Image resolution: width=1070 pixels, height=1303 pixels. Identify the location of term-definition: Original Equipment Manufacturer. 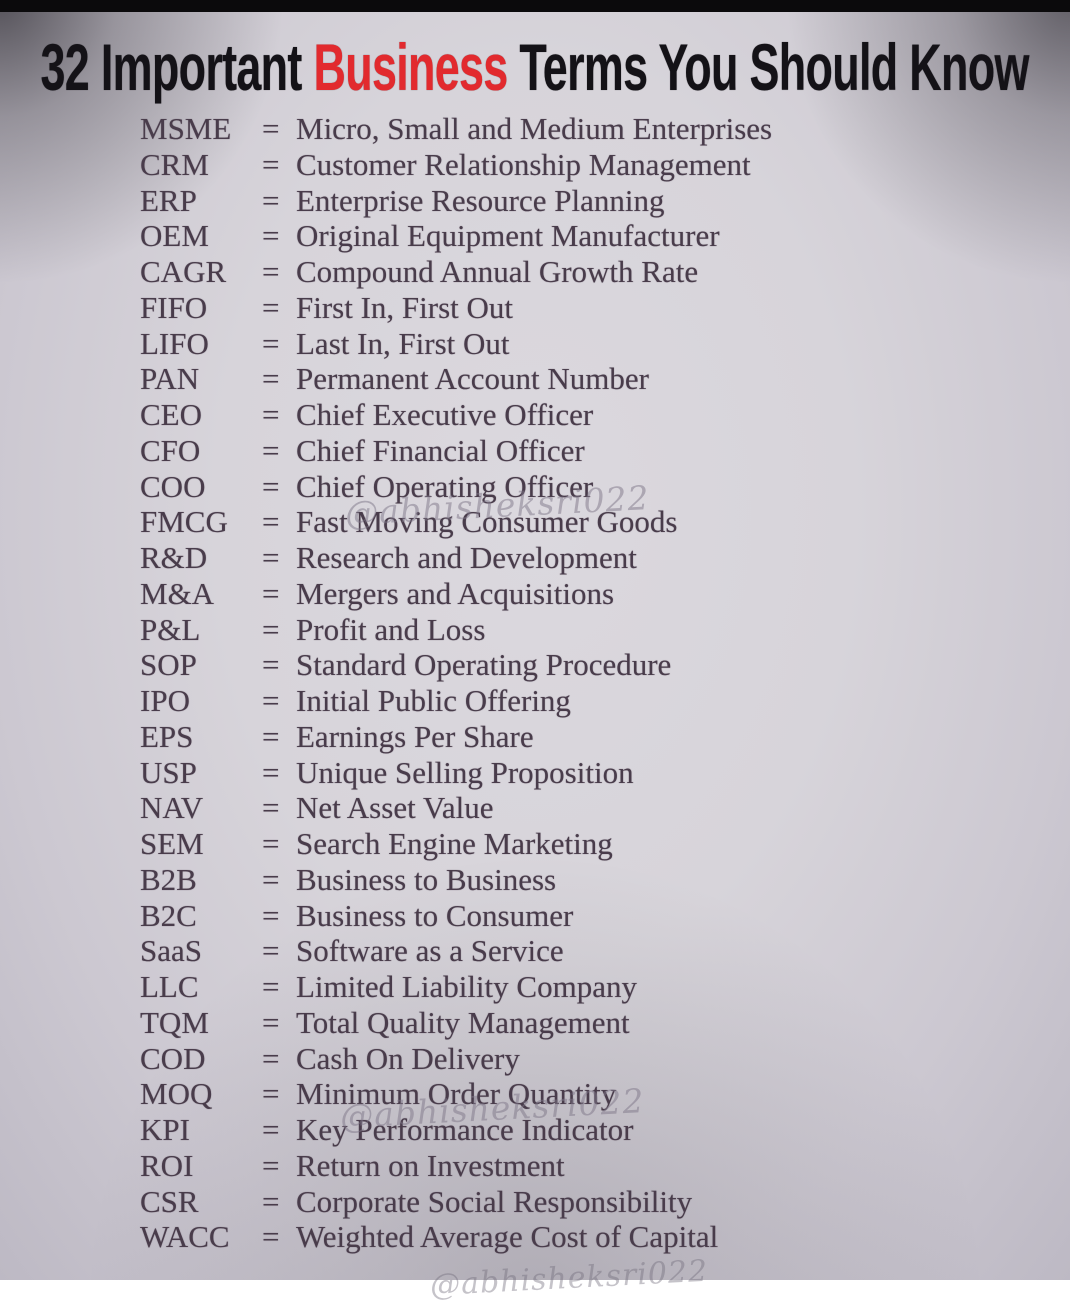
(508, 236).